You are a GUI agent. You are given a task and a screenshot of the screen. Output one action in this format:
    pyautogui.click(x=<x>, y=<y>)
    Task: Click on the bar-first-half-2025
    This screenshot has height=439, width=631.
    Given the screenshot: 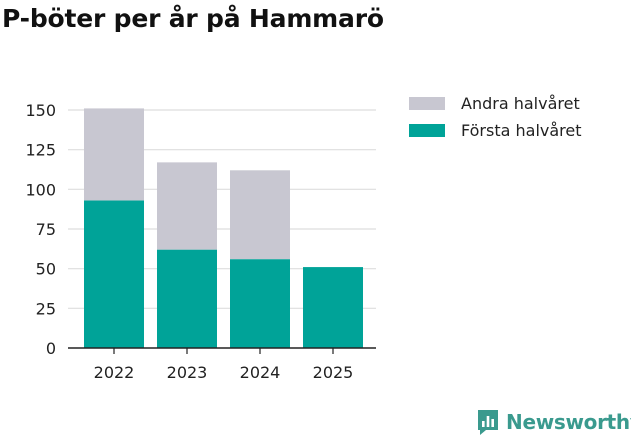 What is the action you would take?
    pyautogui.click(x=333, y=307)
    